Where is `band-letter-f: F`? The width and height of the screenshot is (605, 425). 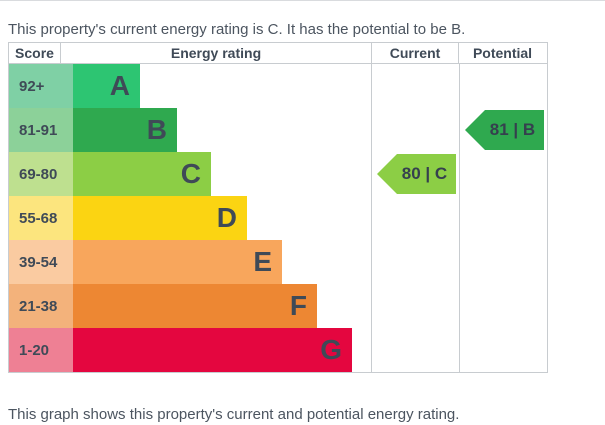
band-letter-f: F is located at coordinates (298, 305).